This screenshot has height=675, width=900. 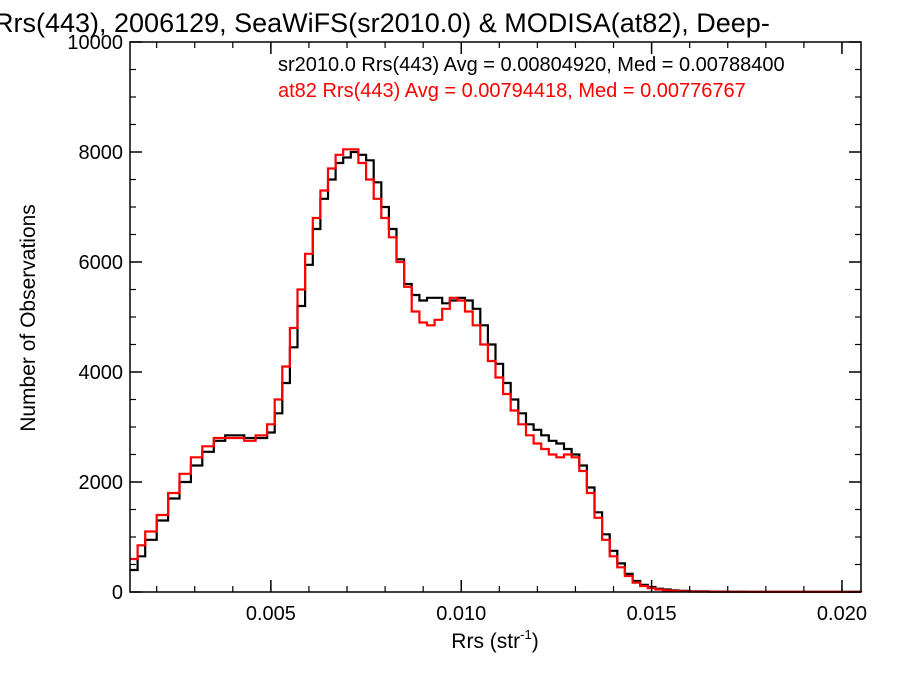 I want to click on y-tick-label: 0, so click(x=117, y=593).